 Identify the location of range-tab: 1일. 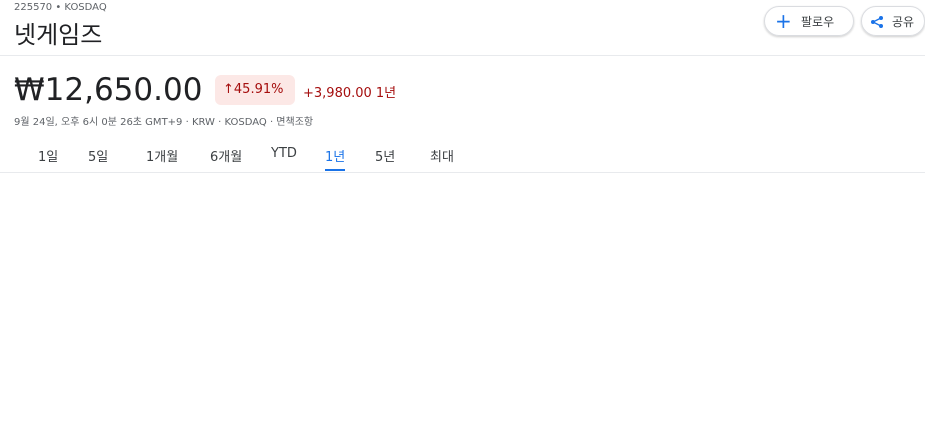
(48, 157).